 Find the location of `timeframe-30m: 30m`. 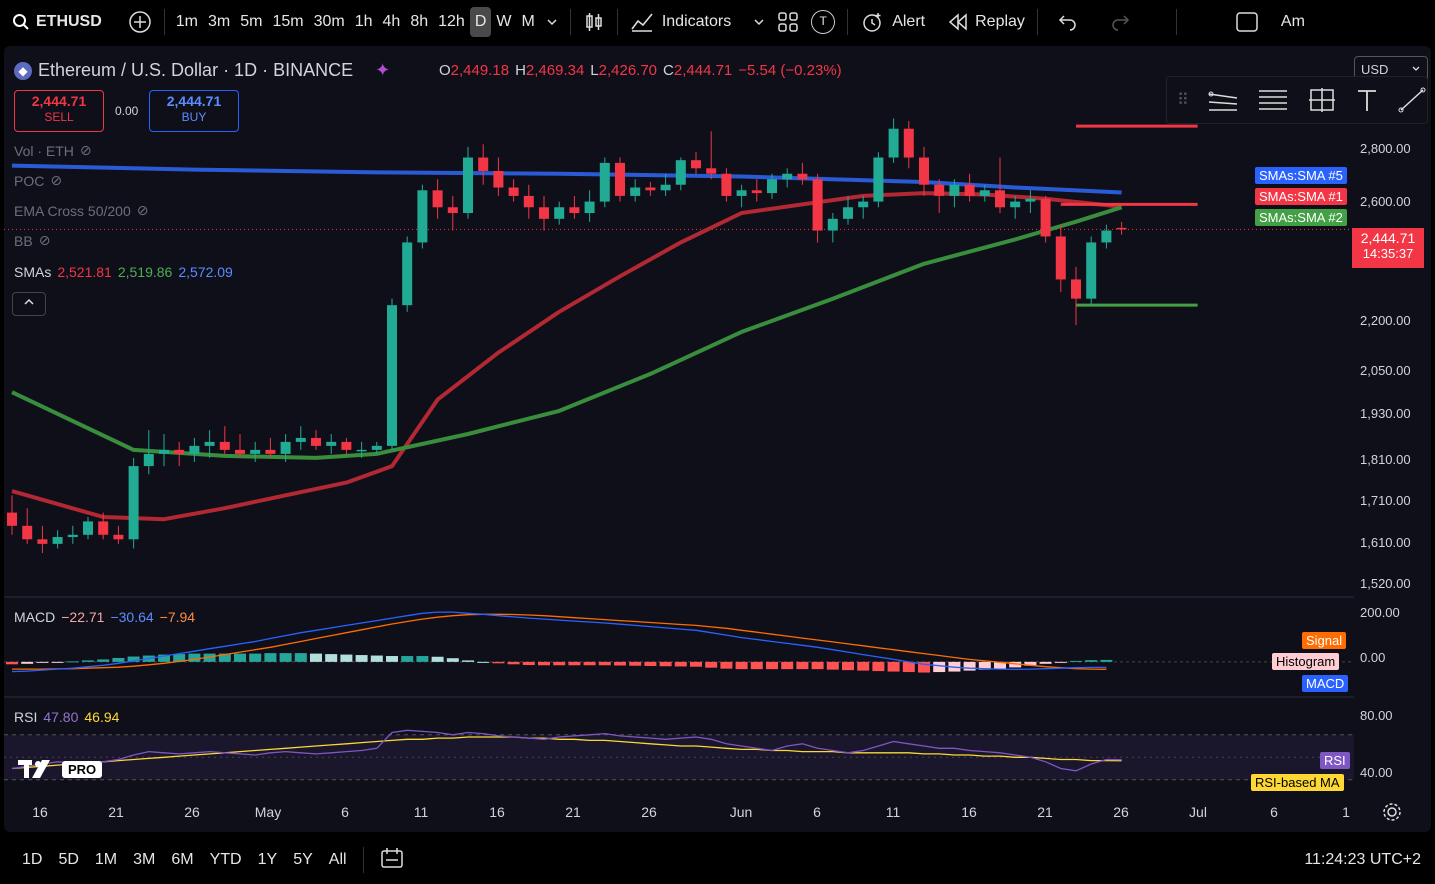

timeframe-30m: 30m is located at coordinates (329, 21).